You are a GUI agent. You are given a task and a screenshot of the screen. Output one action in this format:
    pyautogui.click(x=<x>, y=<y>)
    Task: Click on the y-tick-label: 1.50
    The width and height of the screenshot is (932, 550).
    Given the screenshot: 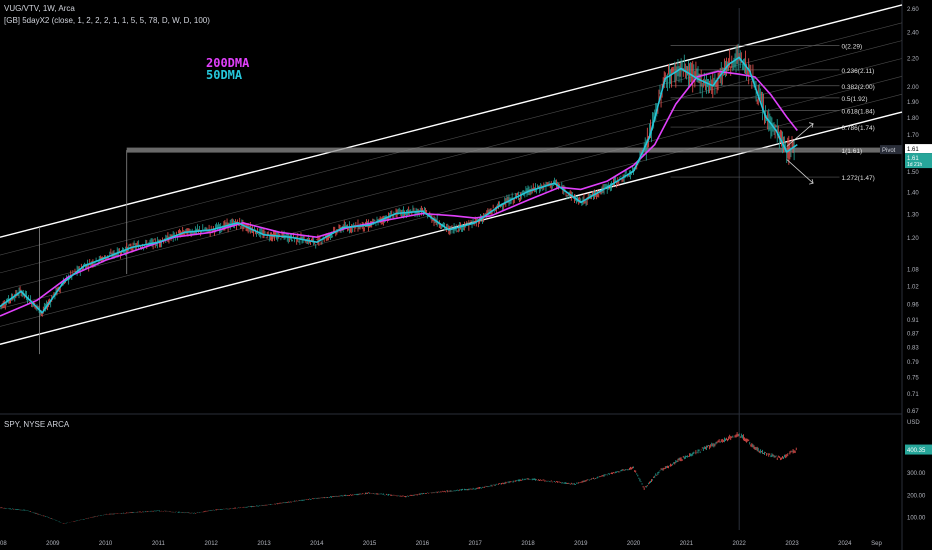 What is the action you would take?
    pyautogui.click(x=913, y=173)
    